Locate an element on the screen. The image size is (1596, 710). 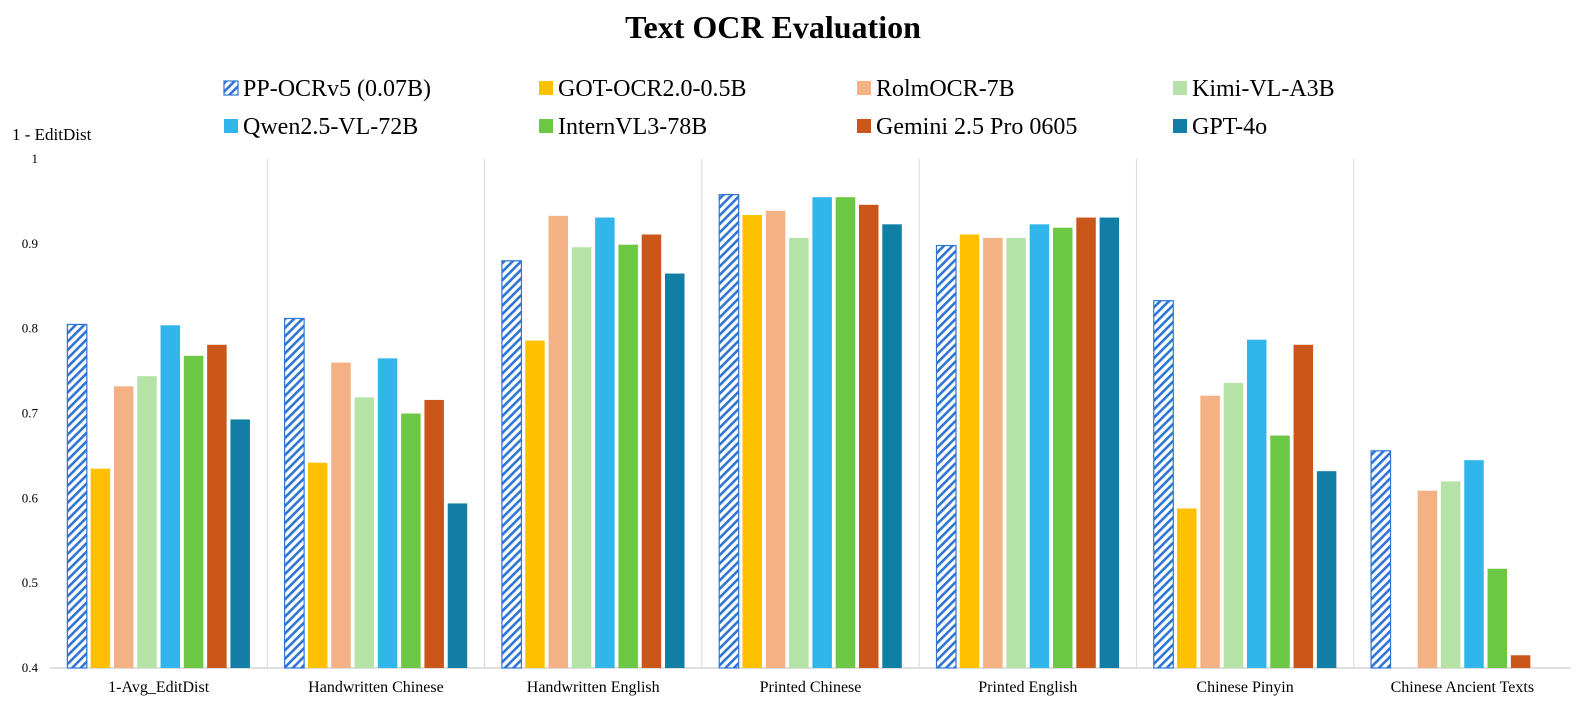
y-tick-label: 0.5 is located at coordinates (30, 582).